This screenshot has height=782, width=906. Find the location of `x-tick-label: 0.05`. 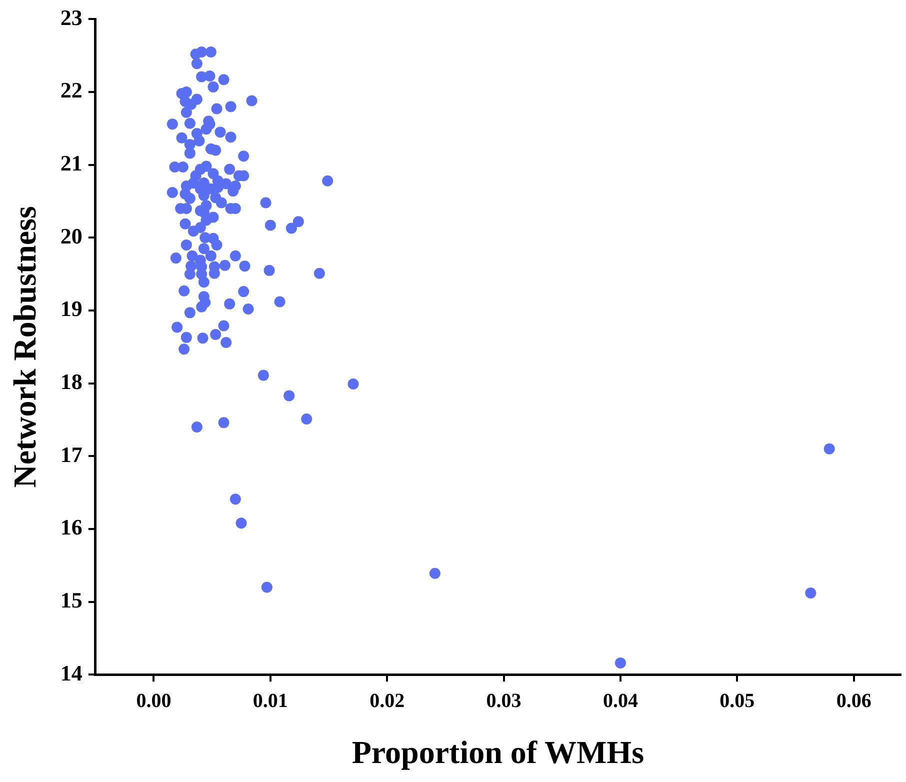

x-tick-label: 0.05 is located at coordinates (737, 701).